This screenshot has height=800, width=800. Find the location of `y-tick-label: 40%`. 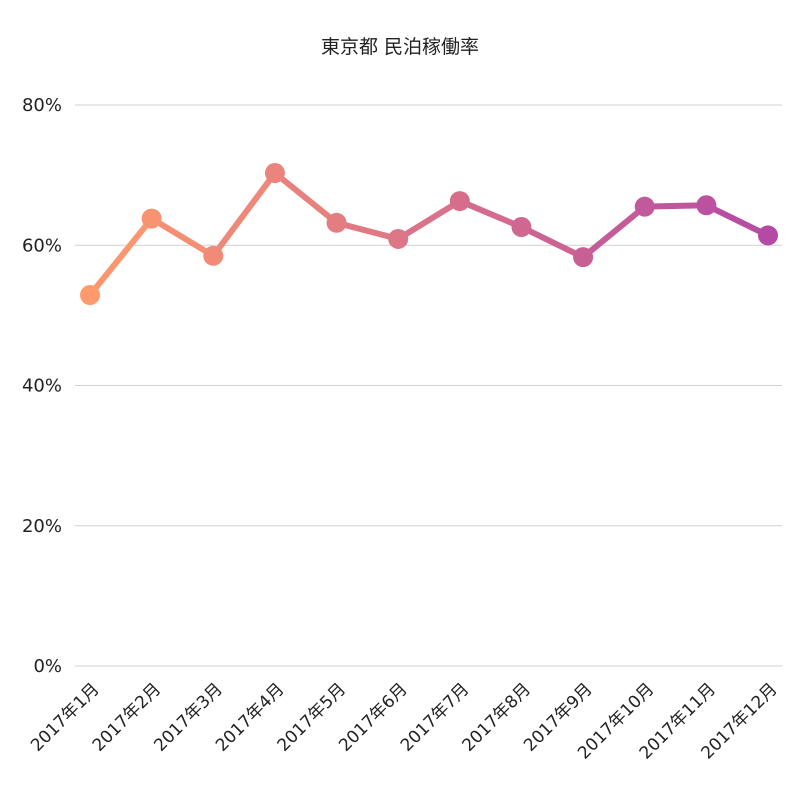

y-tick-label: 40% is located at coordinates (42, 386).